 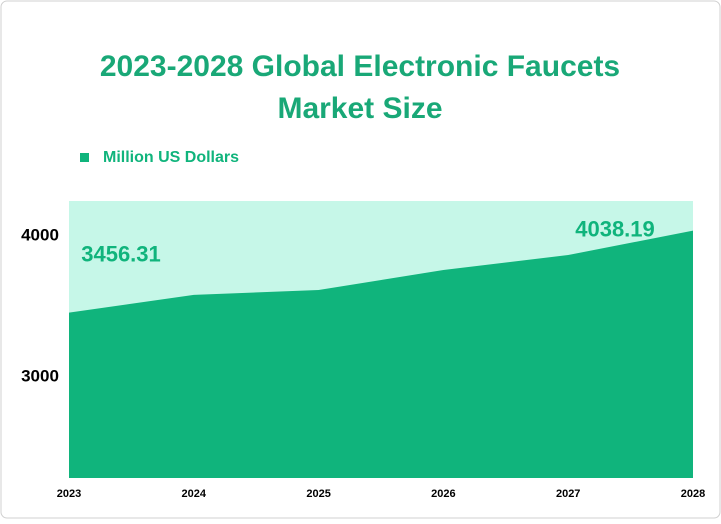 What do you see at coordinates (615, 228) in the screenshot?
I see `data-label: 4038.19` at bounding box center [615, 228].